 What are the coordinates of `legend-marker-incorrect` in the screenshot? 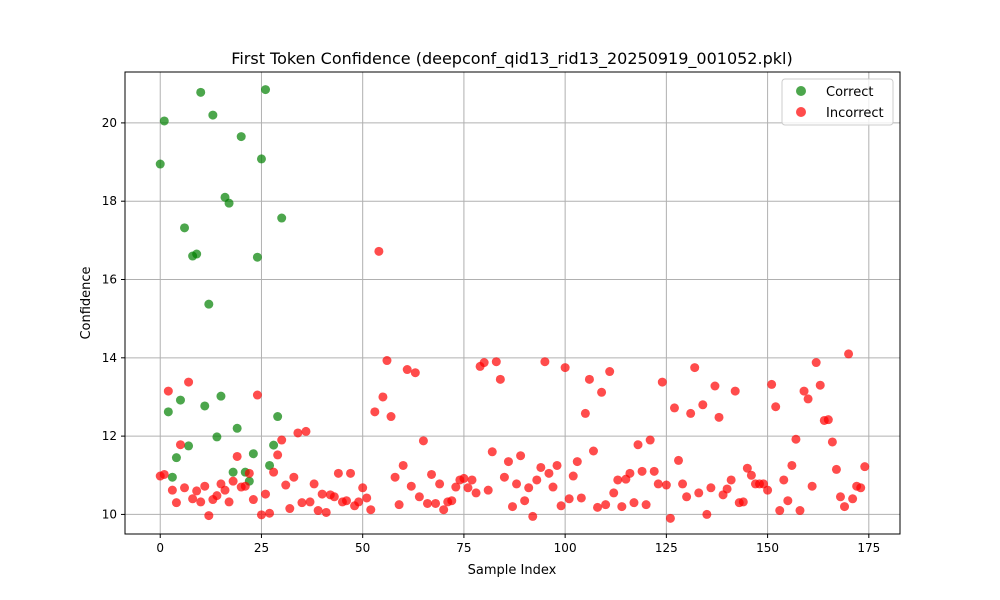 It's located at (801, 112).